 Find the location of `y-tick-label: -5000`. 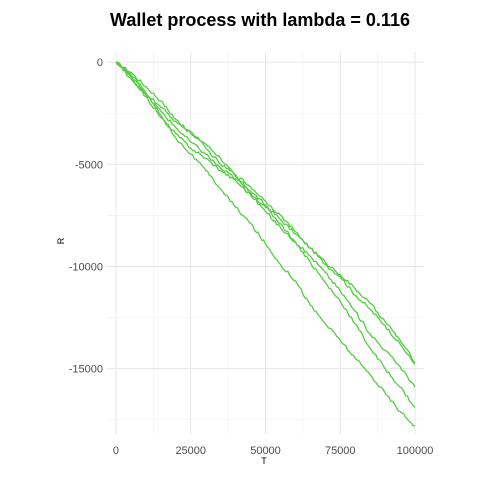

y-tick-label: -5000 is located at coordinates (89, 165).